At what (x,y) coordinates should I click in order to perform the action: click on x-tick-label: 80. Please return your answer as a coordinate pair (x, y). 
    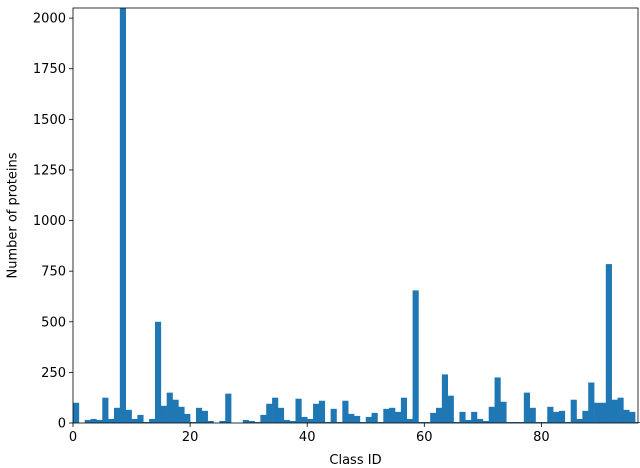
    Looking at the image, I should click on (541, 437).